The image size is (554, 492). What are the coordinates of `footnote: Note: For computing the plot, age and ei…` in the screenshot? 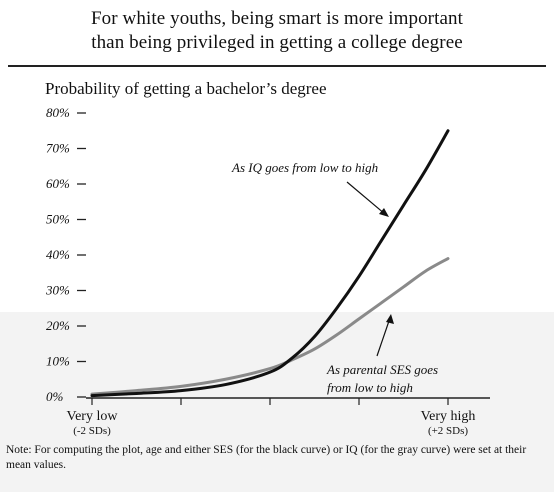 It's located at (266, 457).